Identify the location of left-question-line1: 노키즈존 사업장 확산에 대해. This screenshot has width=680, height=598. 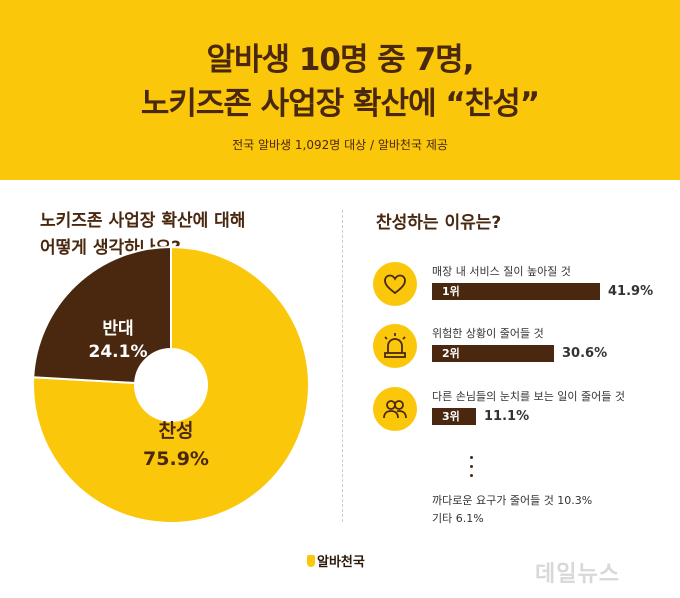
(143, 221).